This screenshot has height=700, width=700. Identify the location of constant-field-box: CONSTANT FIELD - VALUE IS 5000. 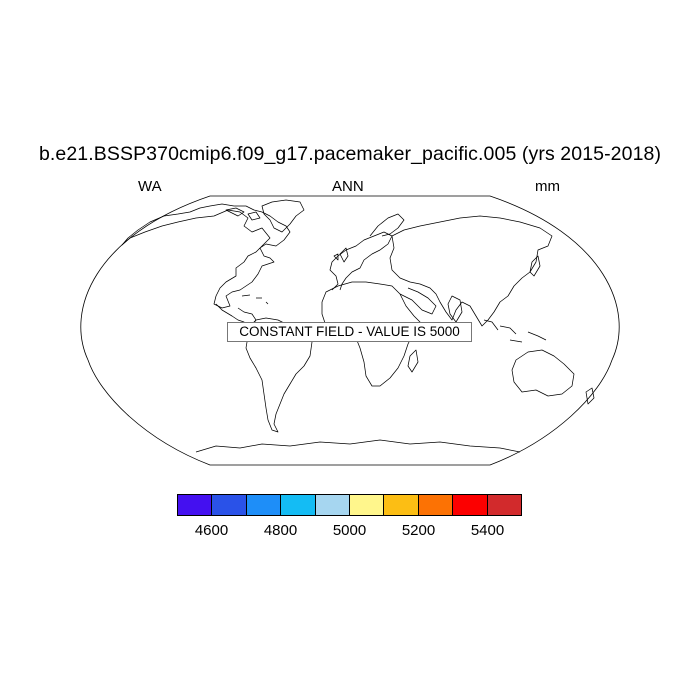
(349, 332).